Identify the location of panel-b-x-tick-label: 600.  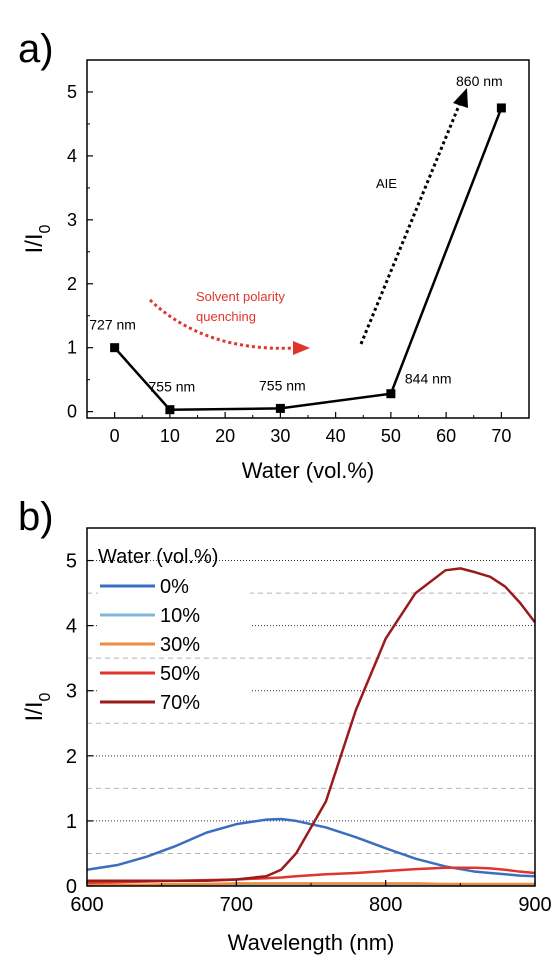
(86, 905).